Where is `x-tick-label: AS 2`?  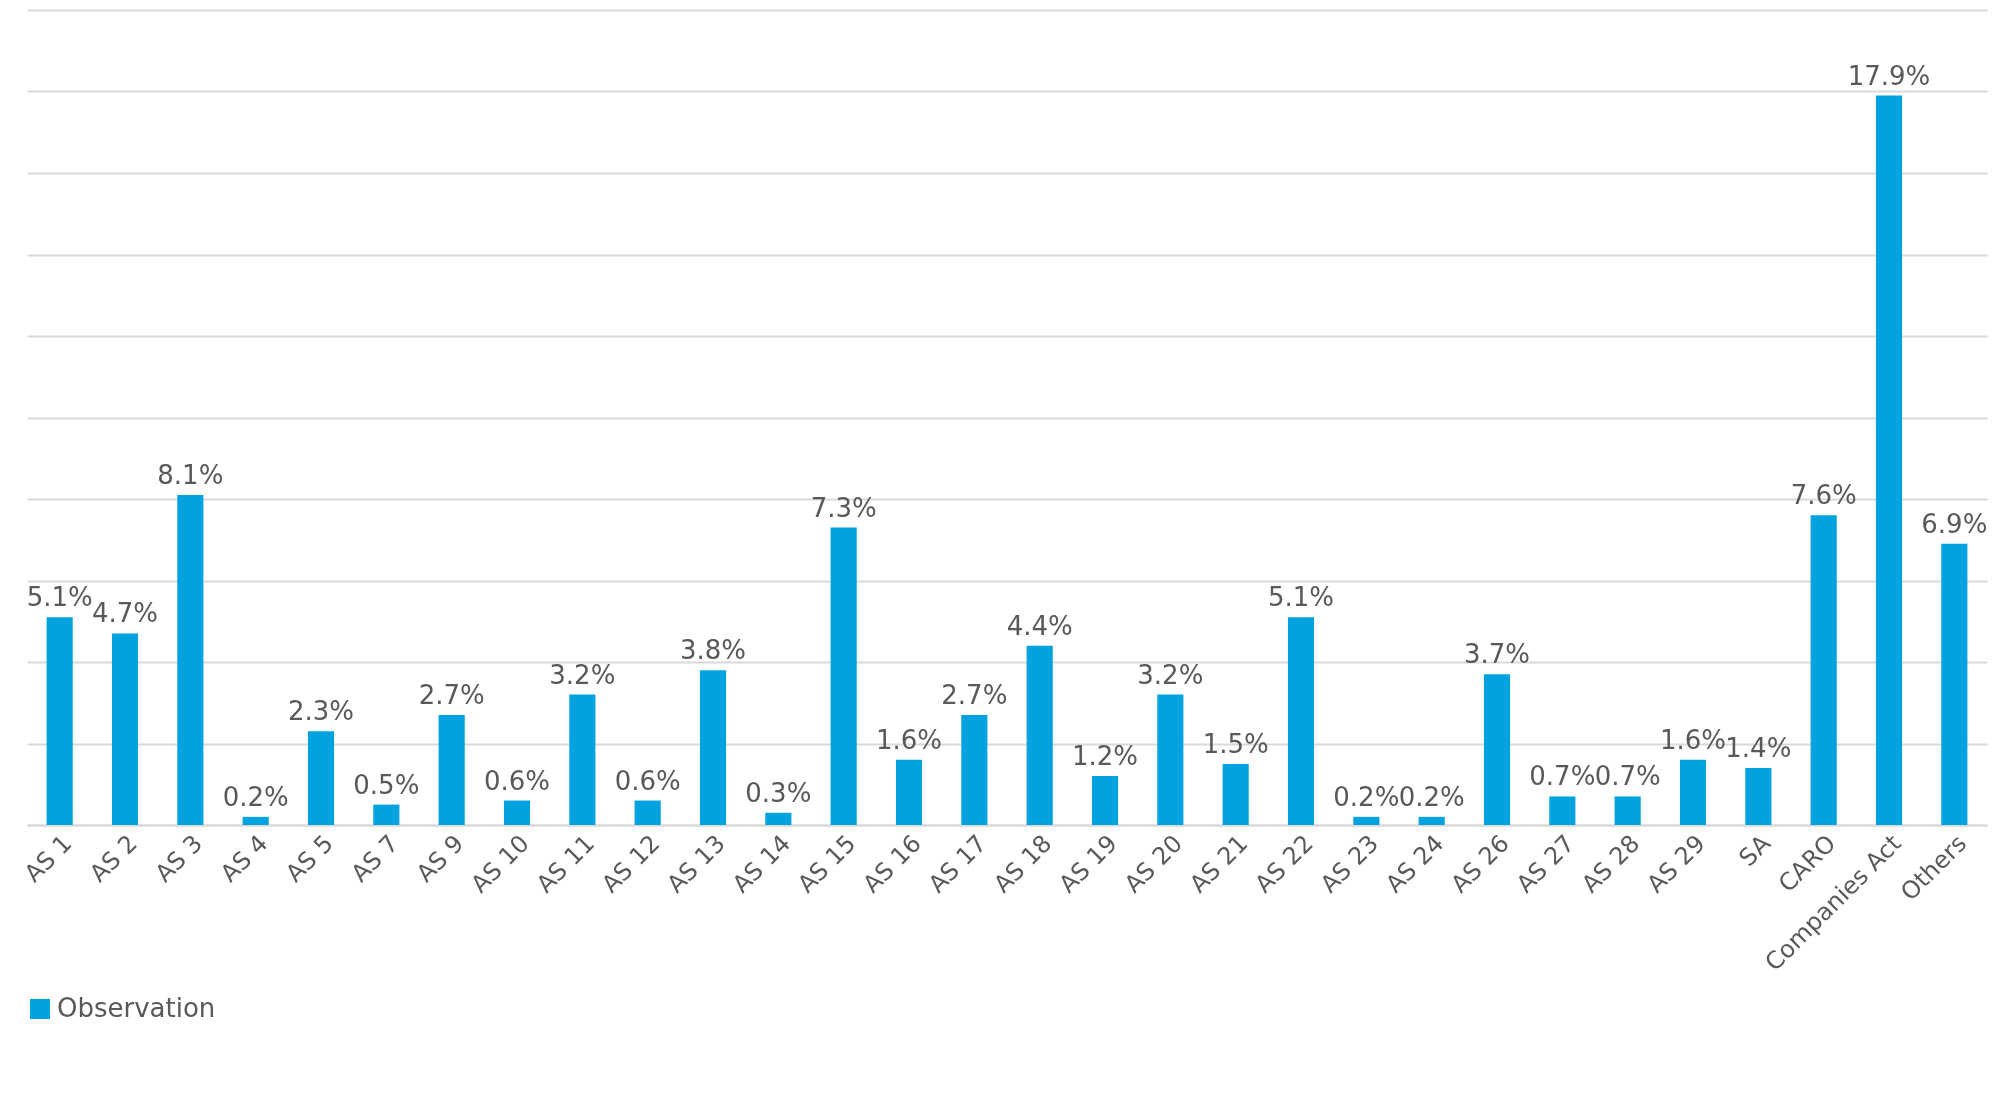 x-tick-label: AS 2 is located at coordinates (113, 858).